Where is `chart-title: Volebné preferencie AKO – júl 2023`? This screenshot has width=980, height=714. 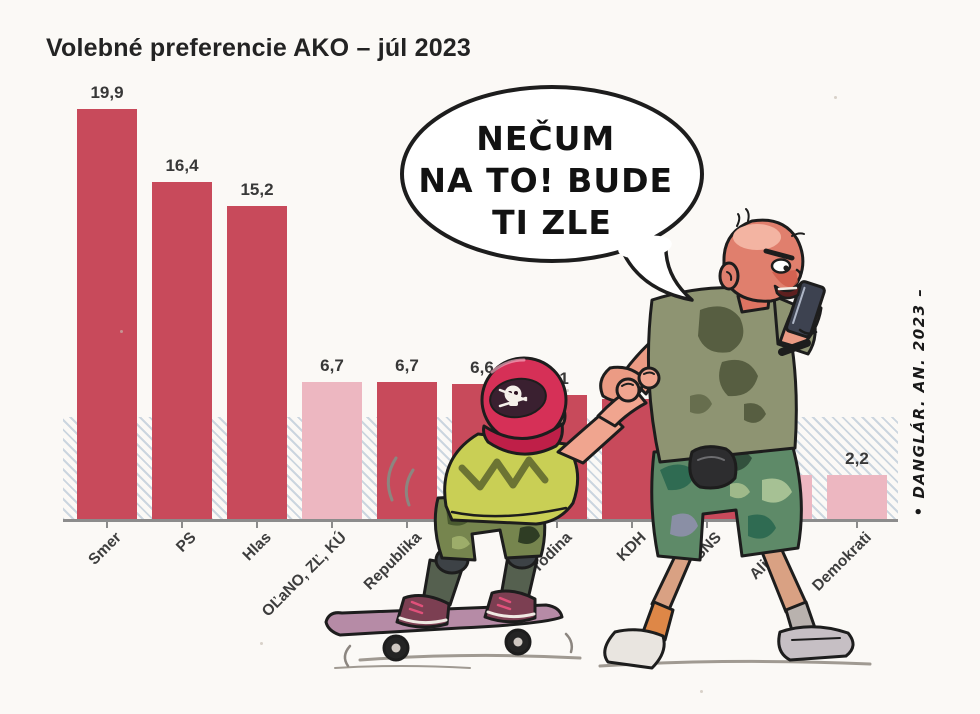
chart-title: Volebné preferencie AKO – júl 2023 is located at coordinates (259, 48).